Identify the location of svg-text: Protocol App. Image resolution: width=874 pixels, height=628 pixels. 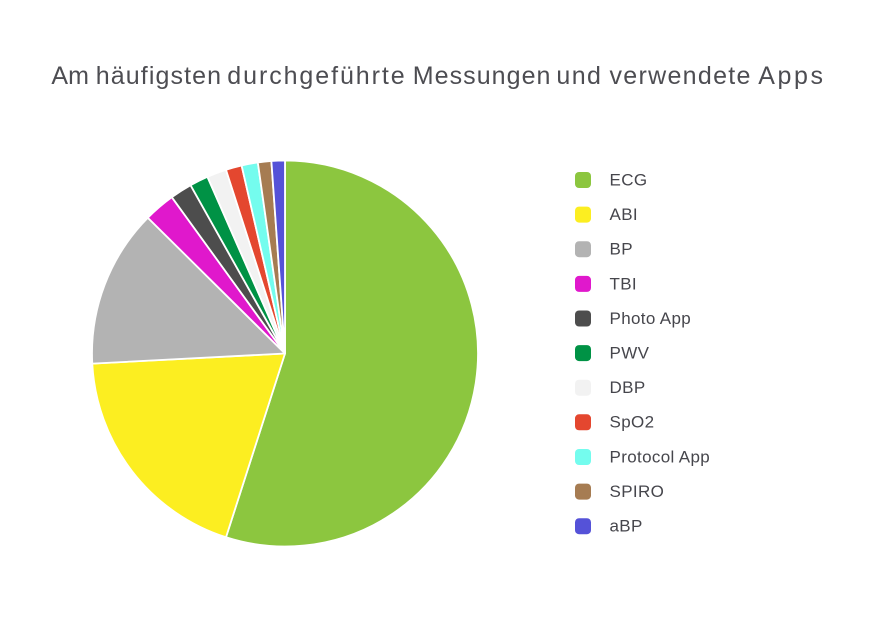
(660, 456).